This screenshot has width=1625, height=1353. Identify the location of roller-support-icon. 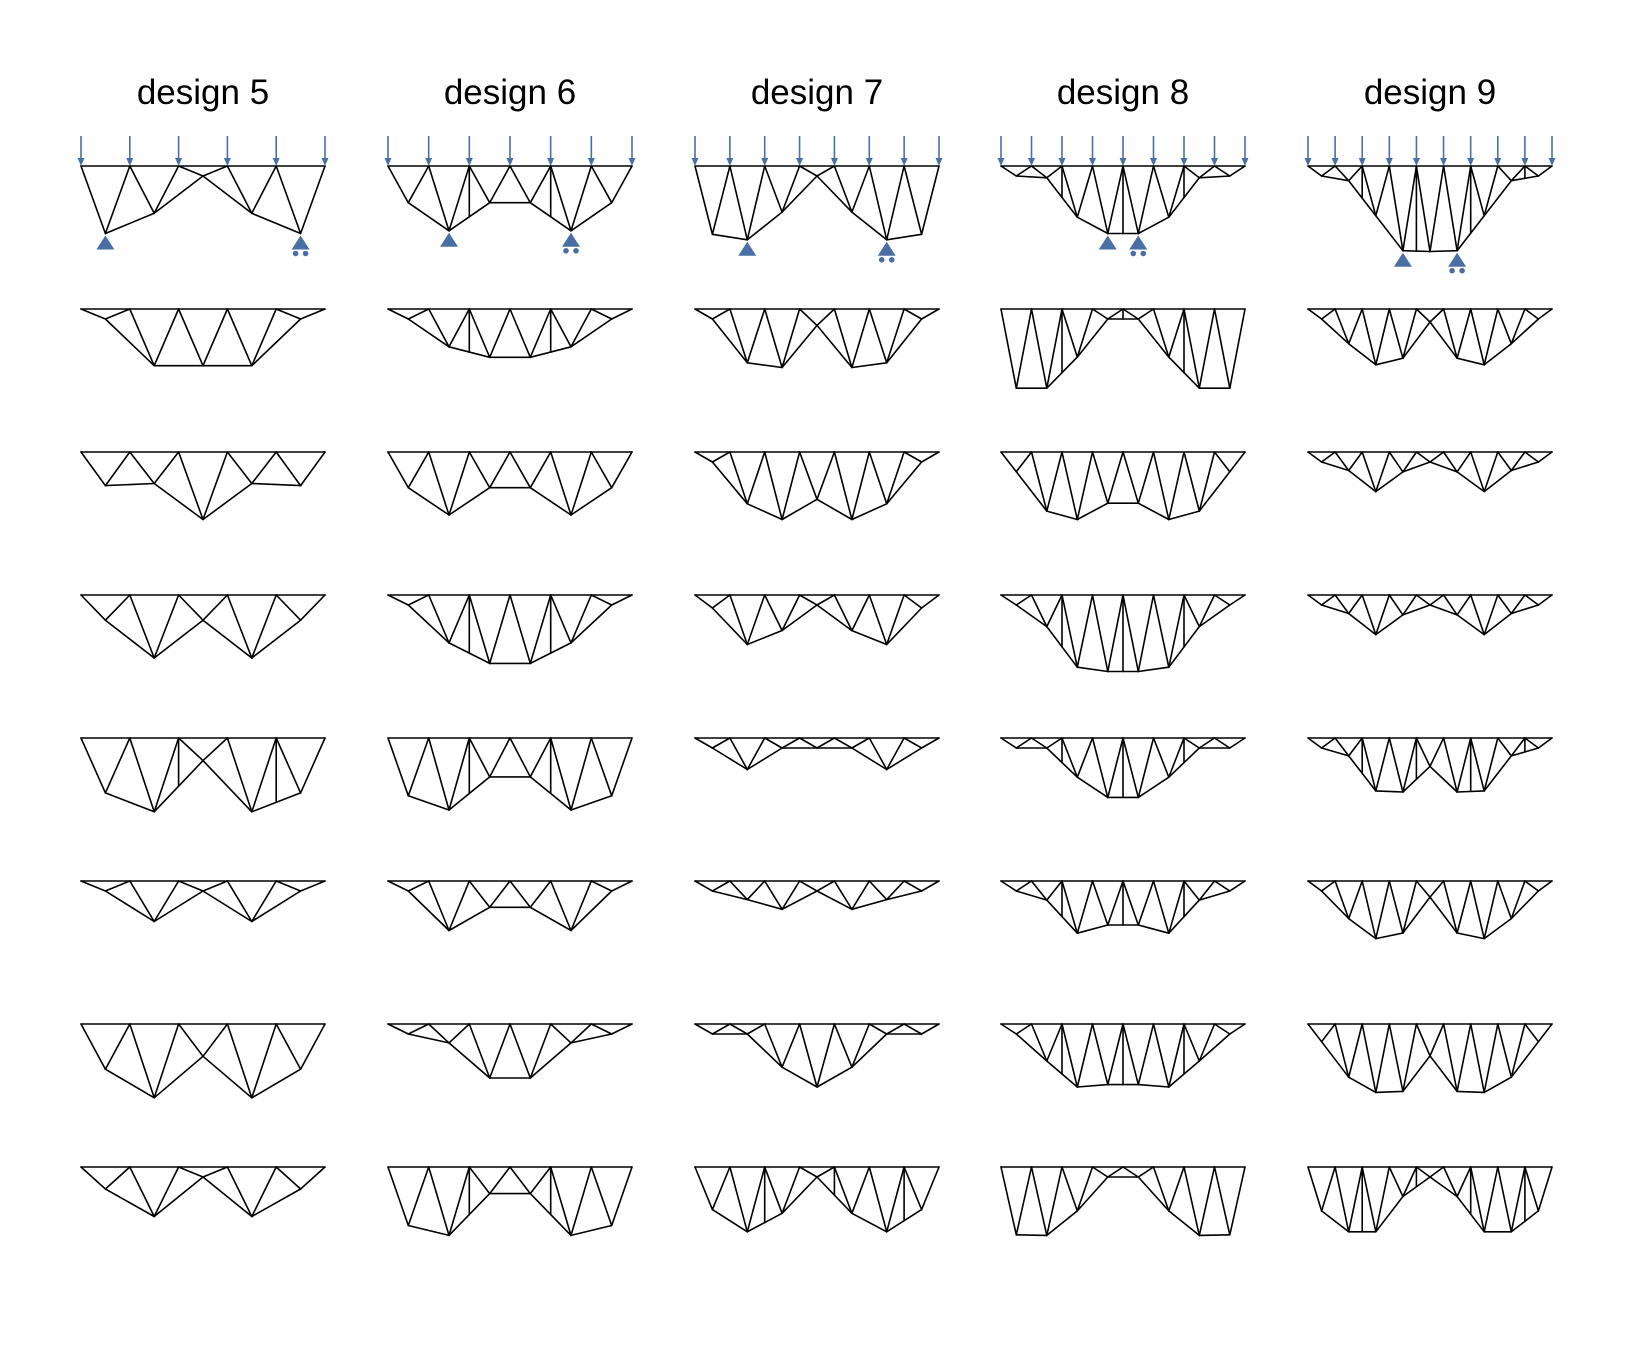
(1138, 242).